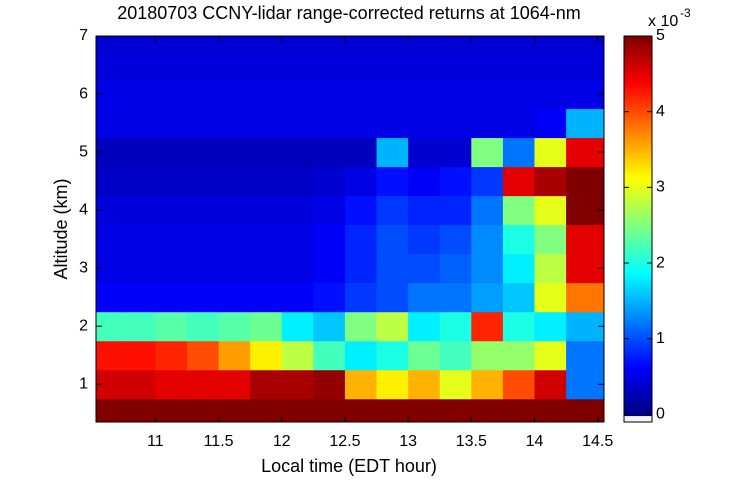 The height and width of the screenshot is (482, 743). Describe the element at coordinates (660, 35) in the screenshot. I see `colorbar-tick-label: 5` at that location.